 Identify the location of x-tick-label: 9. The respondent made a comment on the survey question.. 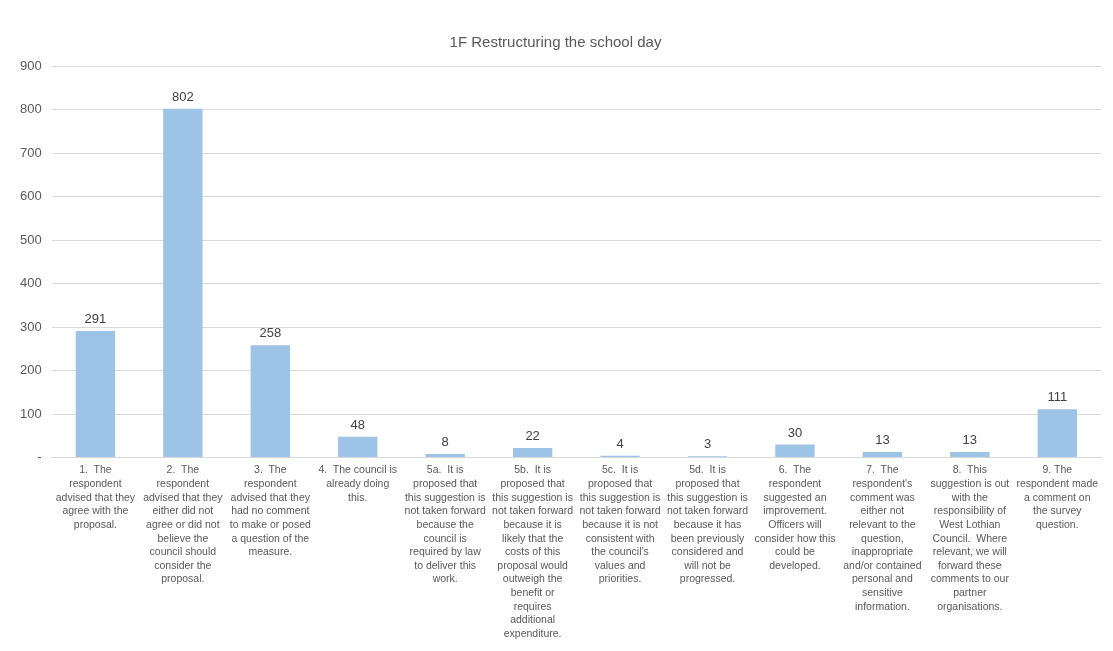
(1057, 496).